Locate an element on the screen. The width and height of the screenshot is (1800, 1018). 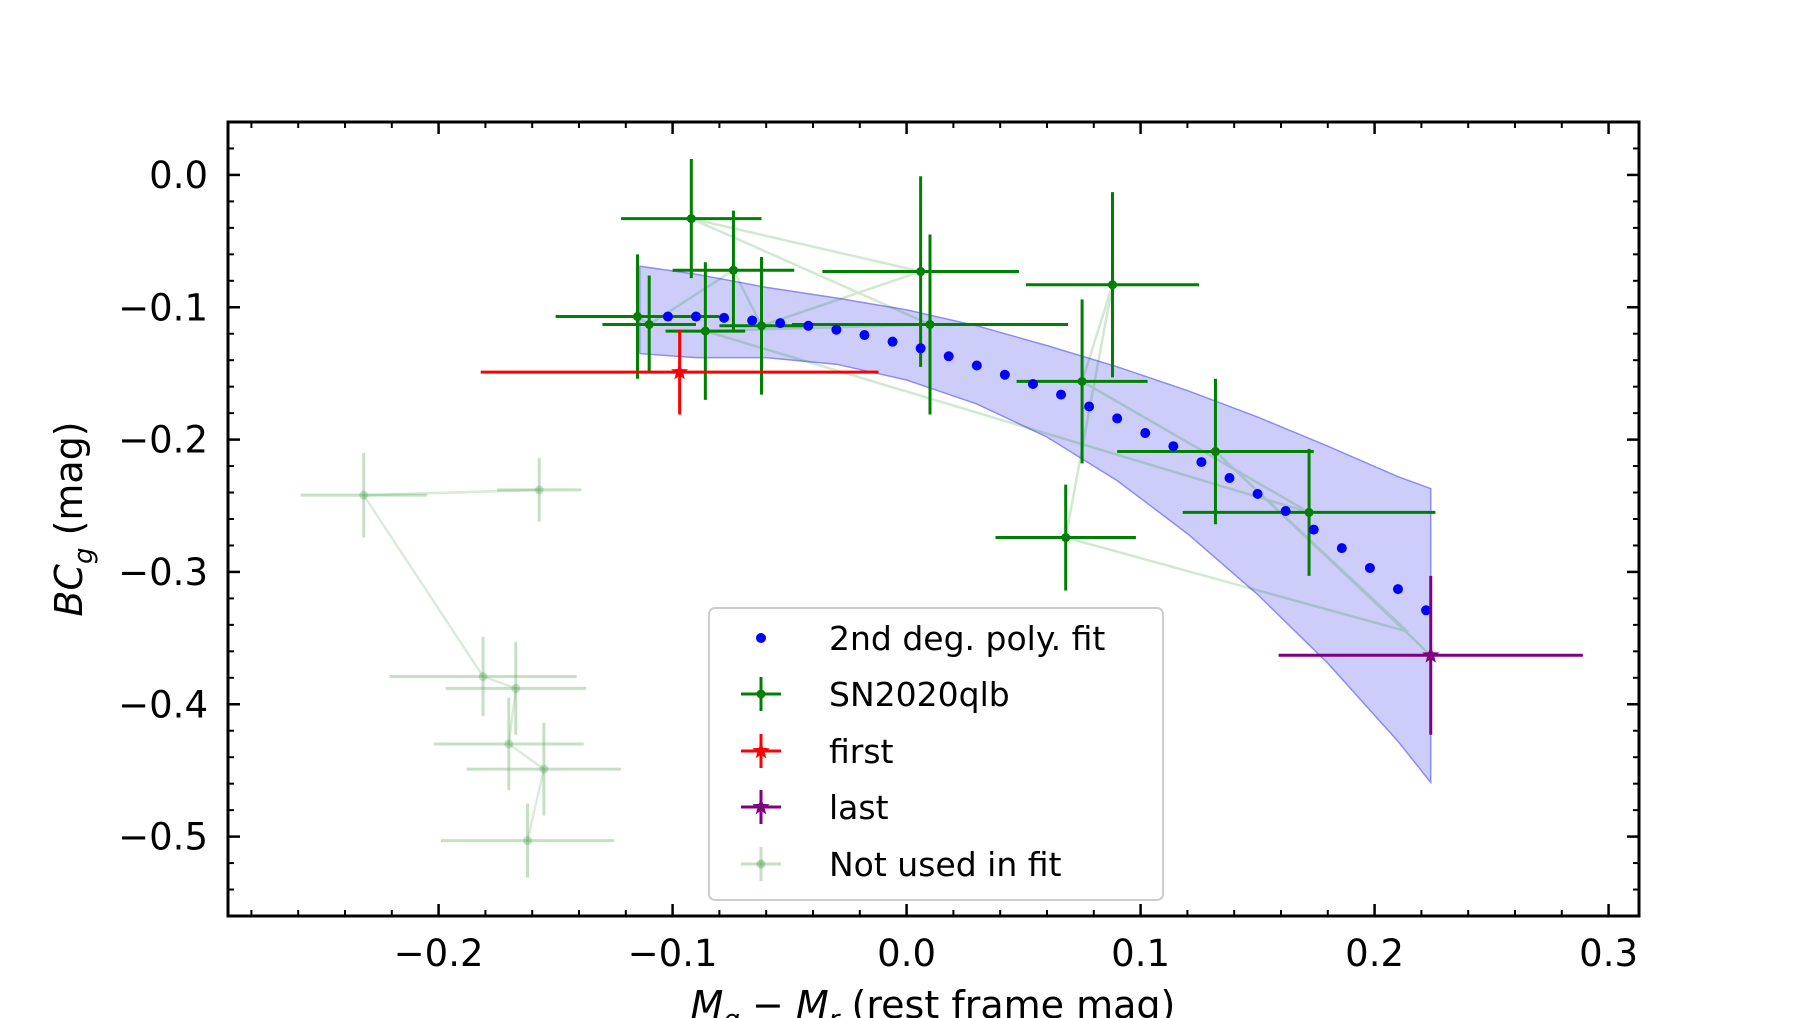
legend-fit-label: 2nd deg. poly. fit is located at coordinates (967, 638).